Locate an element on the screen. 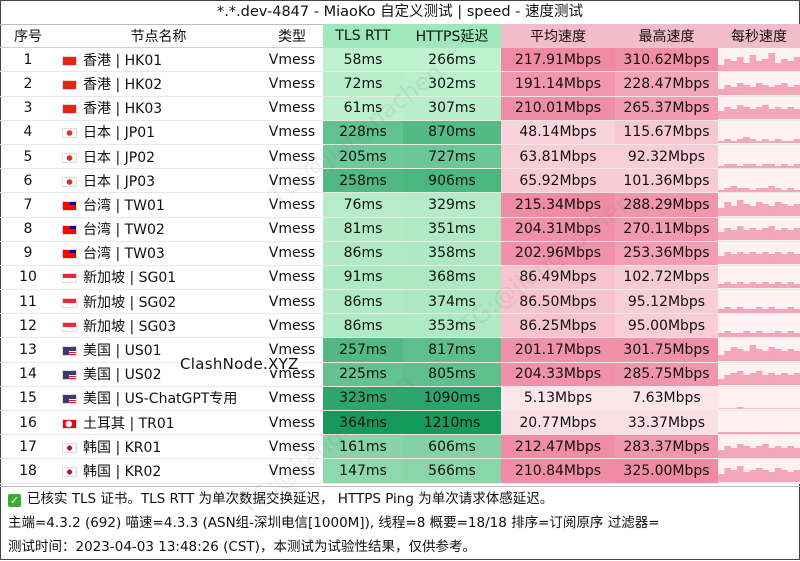 Image resolution: width=800 pixels, height=561 pixels. cell-max-speed: 270.11Mbps is located at coordinates (666, 229).